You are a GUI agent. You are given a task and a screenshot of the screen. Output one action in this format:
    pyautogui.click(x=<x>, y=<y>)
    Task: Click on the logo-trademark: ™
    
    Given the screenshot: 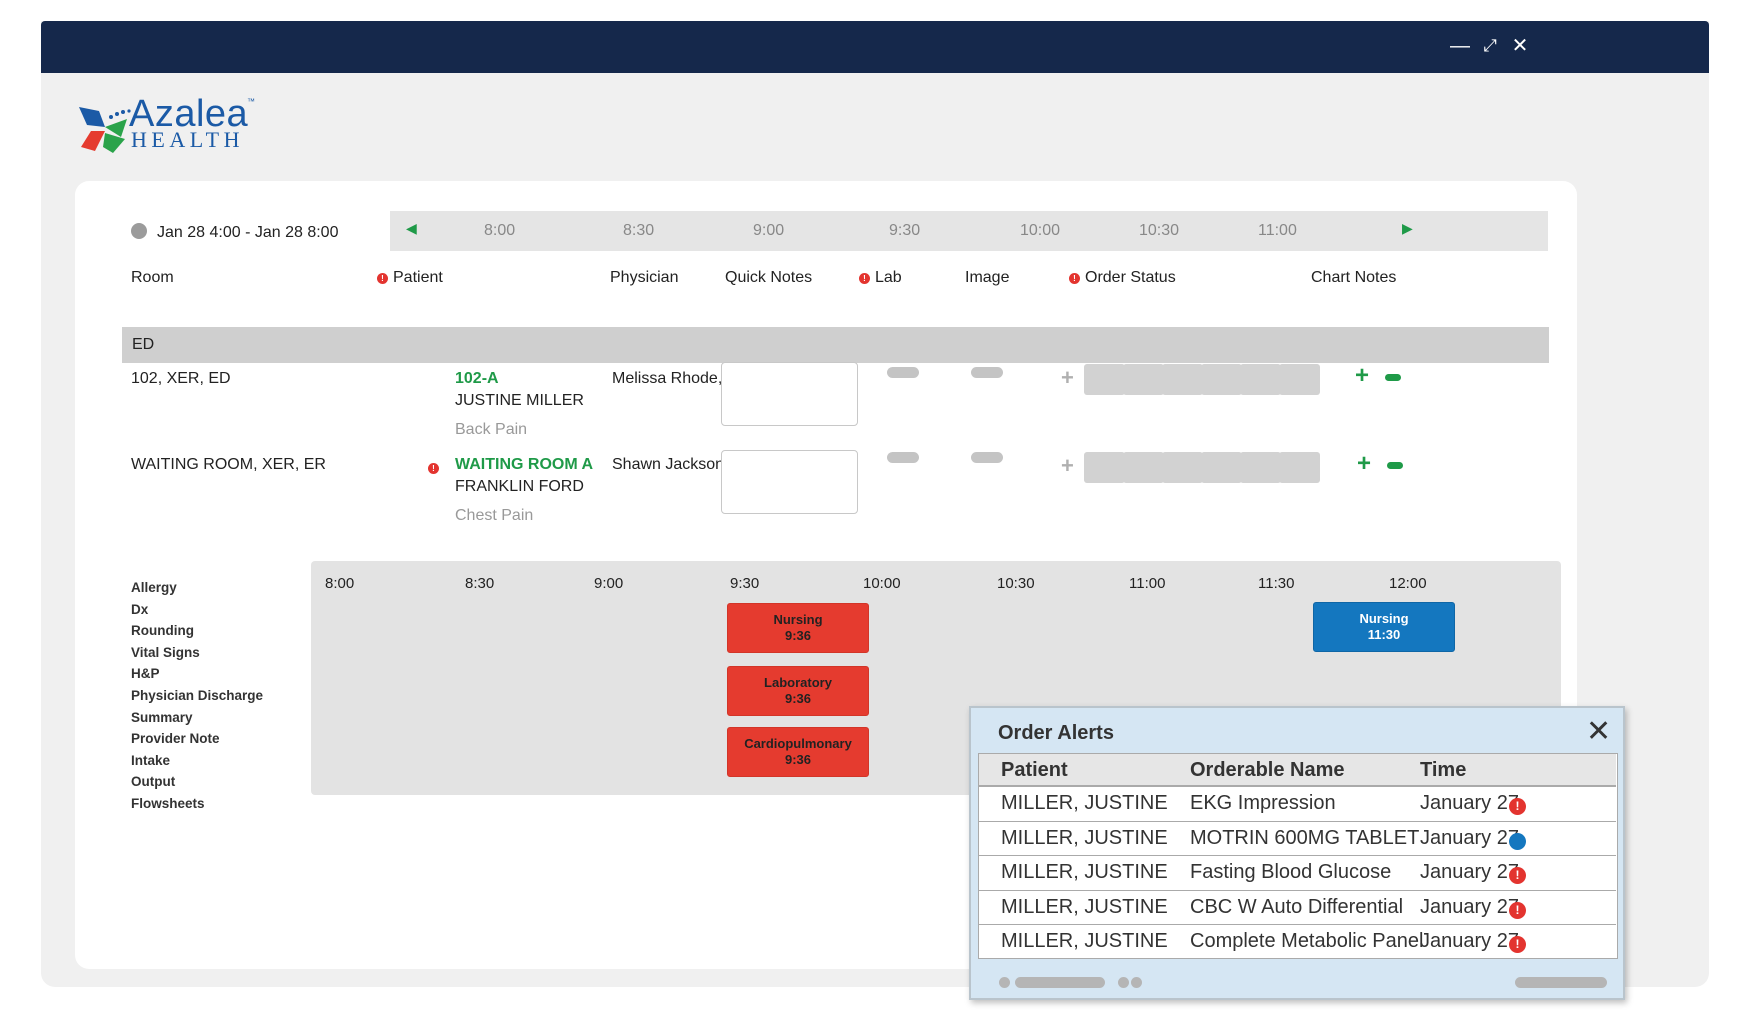 What is the action you would take?
    pyautogui.click(x=251, y=101)
    